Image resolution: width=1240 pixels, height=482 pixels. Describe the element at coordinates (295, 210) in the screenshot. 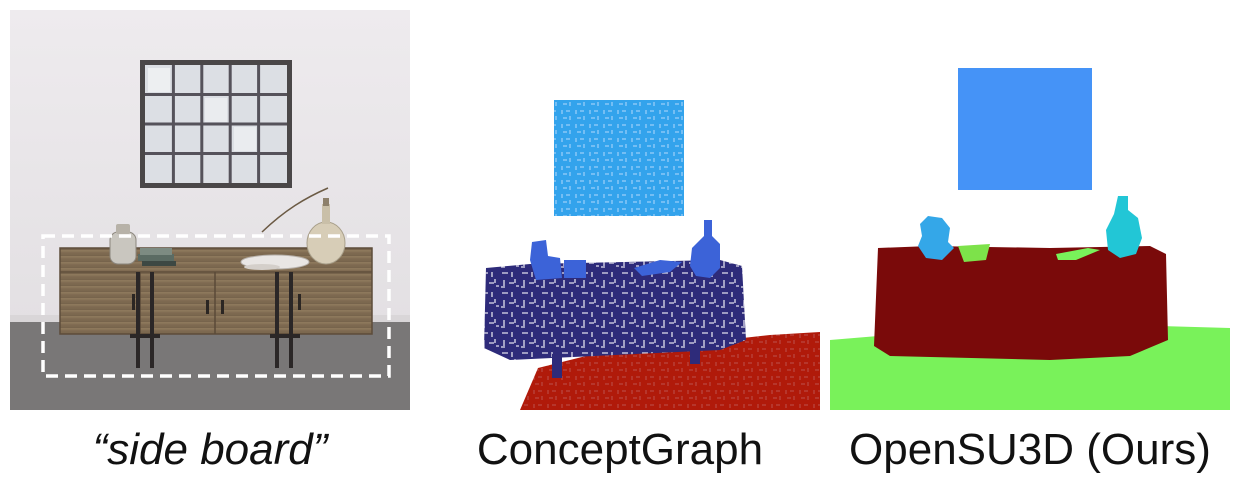

I see `branch` at that location.